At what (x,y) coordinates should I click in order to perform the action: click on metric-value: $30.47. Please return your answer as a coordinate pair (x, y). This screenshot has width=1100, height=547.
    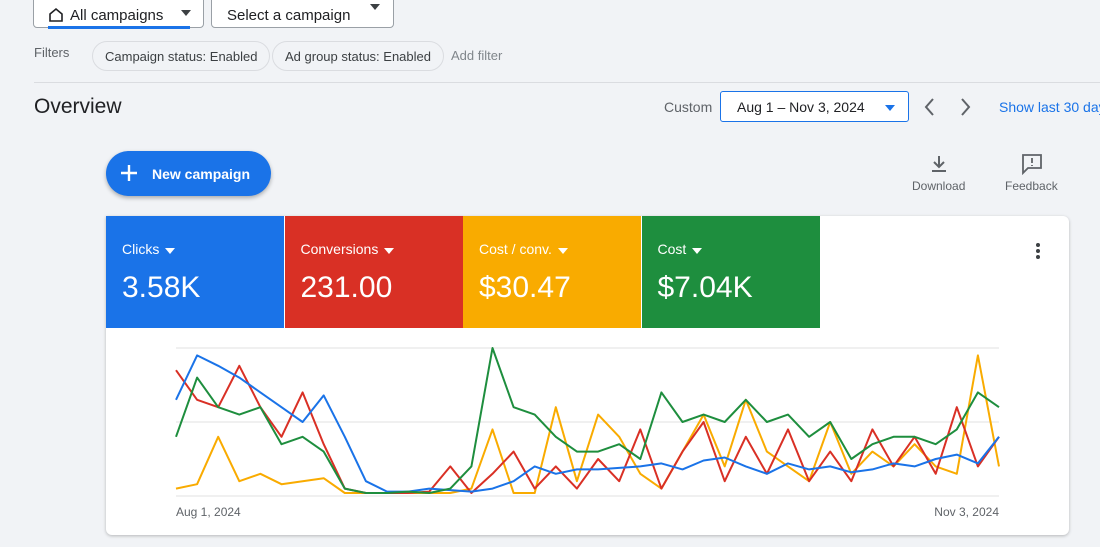
    Looking at the image, I should click on (525, 287).